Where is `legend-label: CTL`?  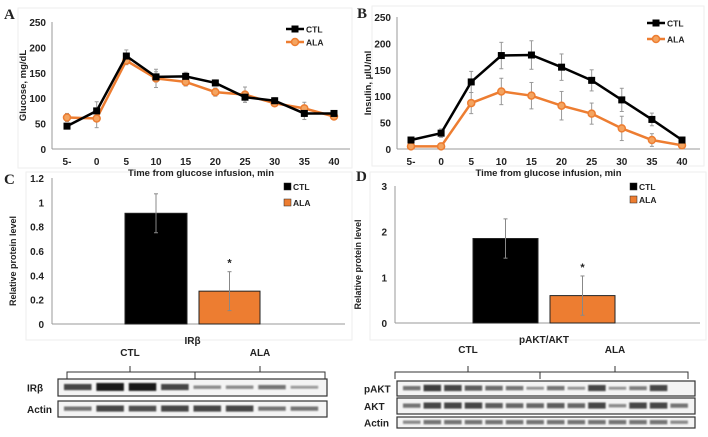 legend-label: CTL is located at coordinates (647, 187).